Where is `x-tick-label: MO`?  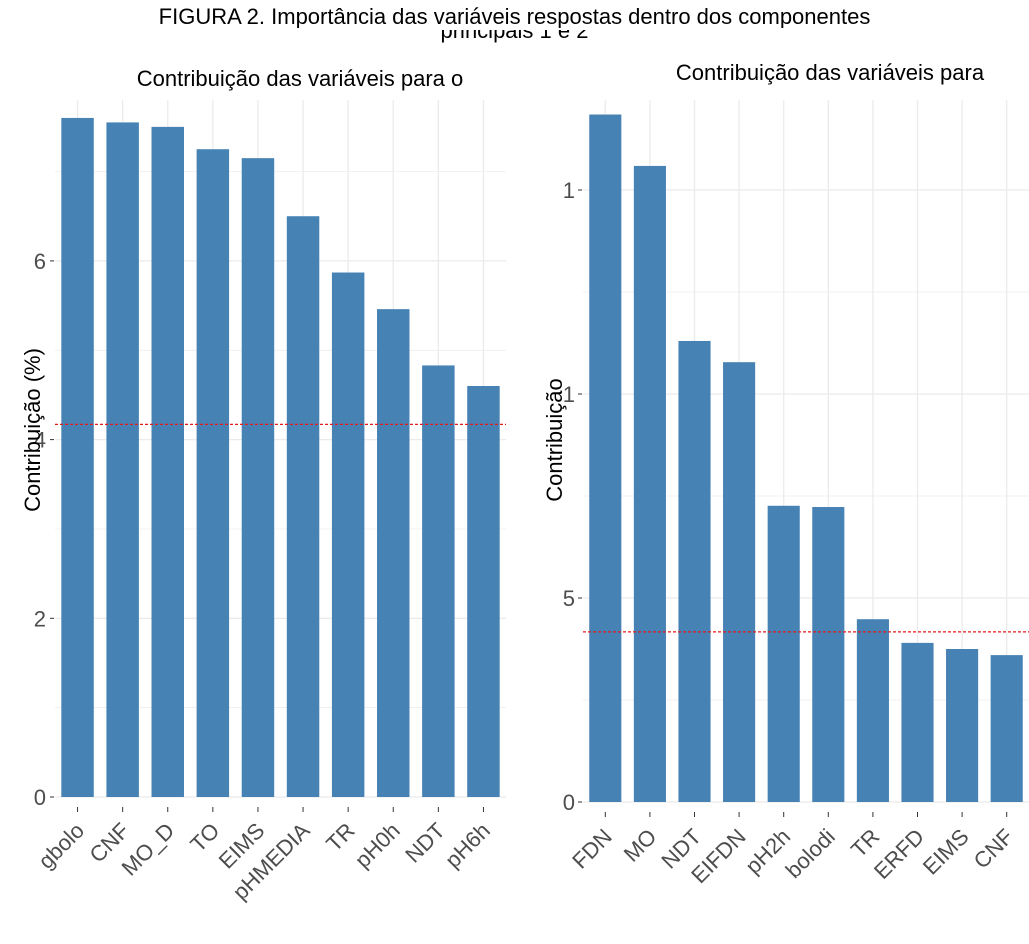 x-tick-label: MO is located at coordinates (640, 845).